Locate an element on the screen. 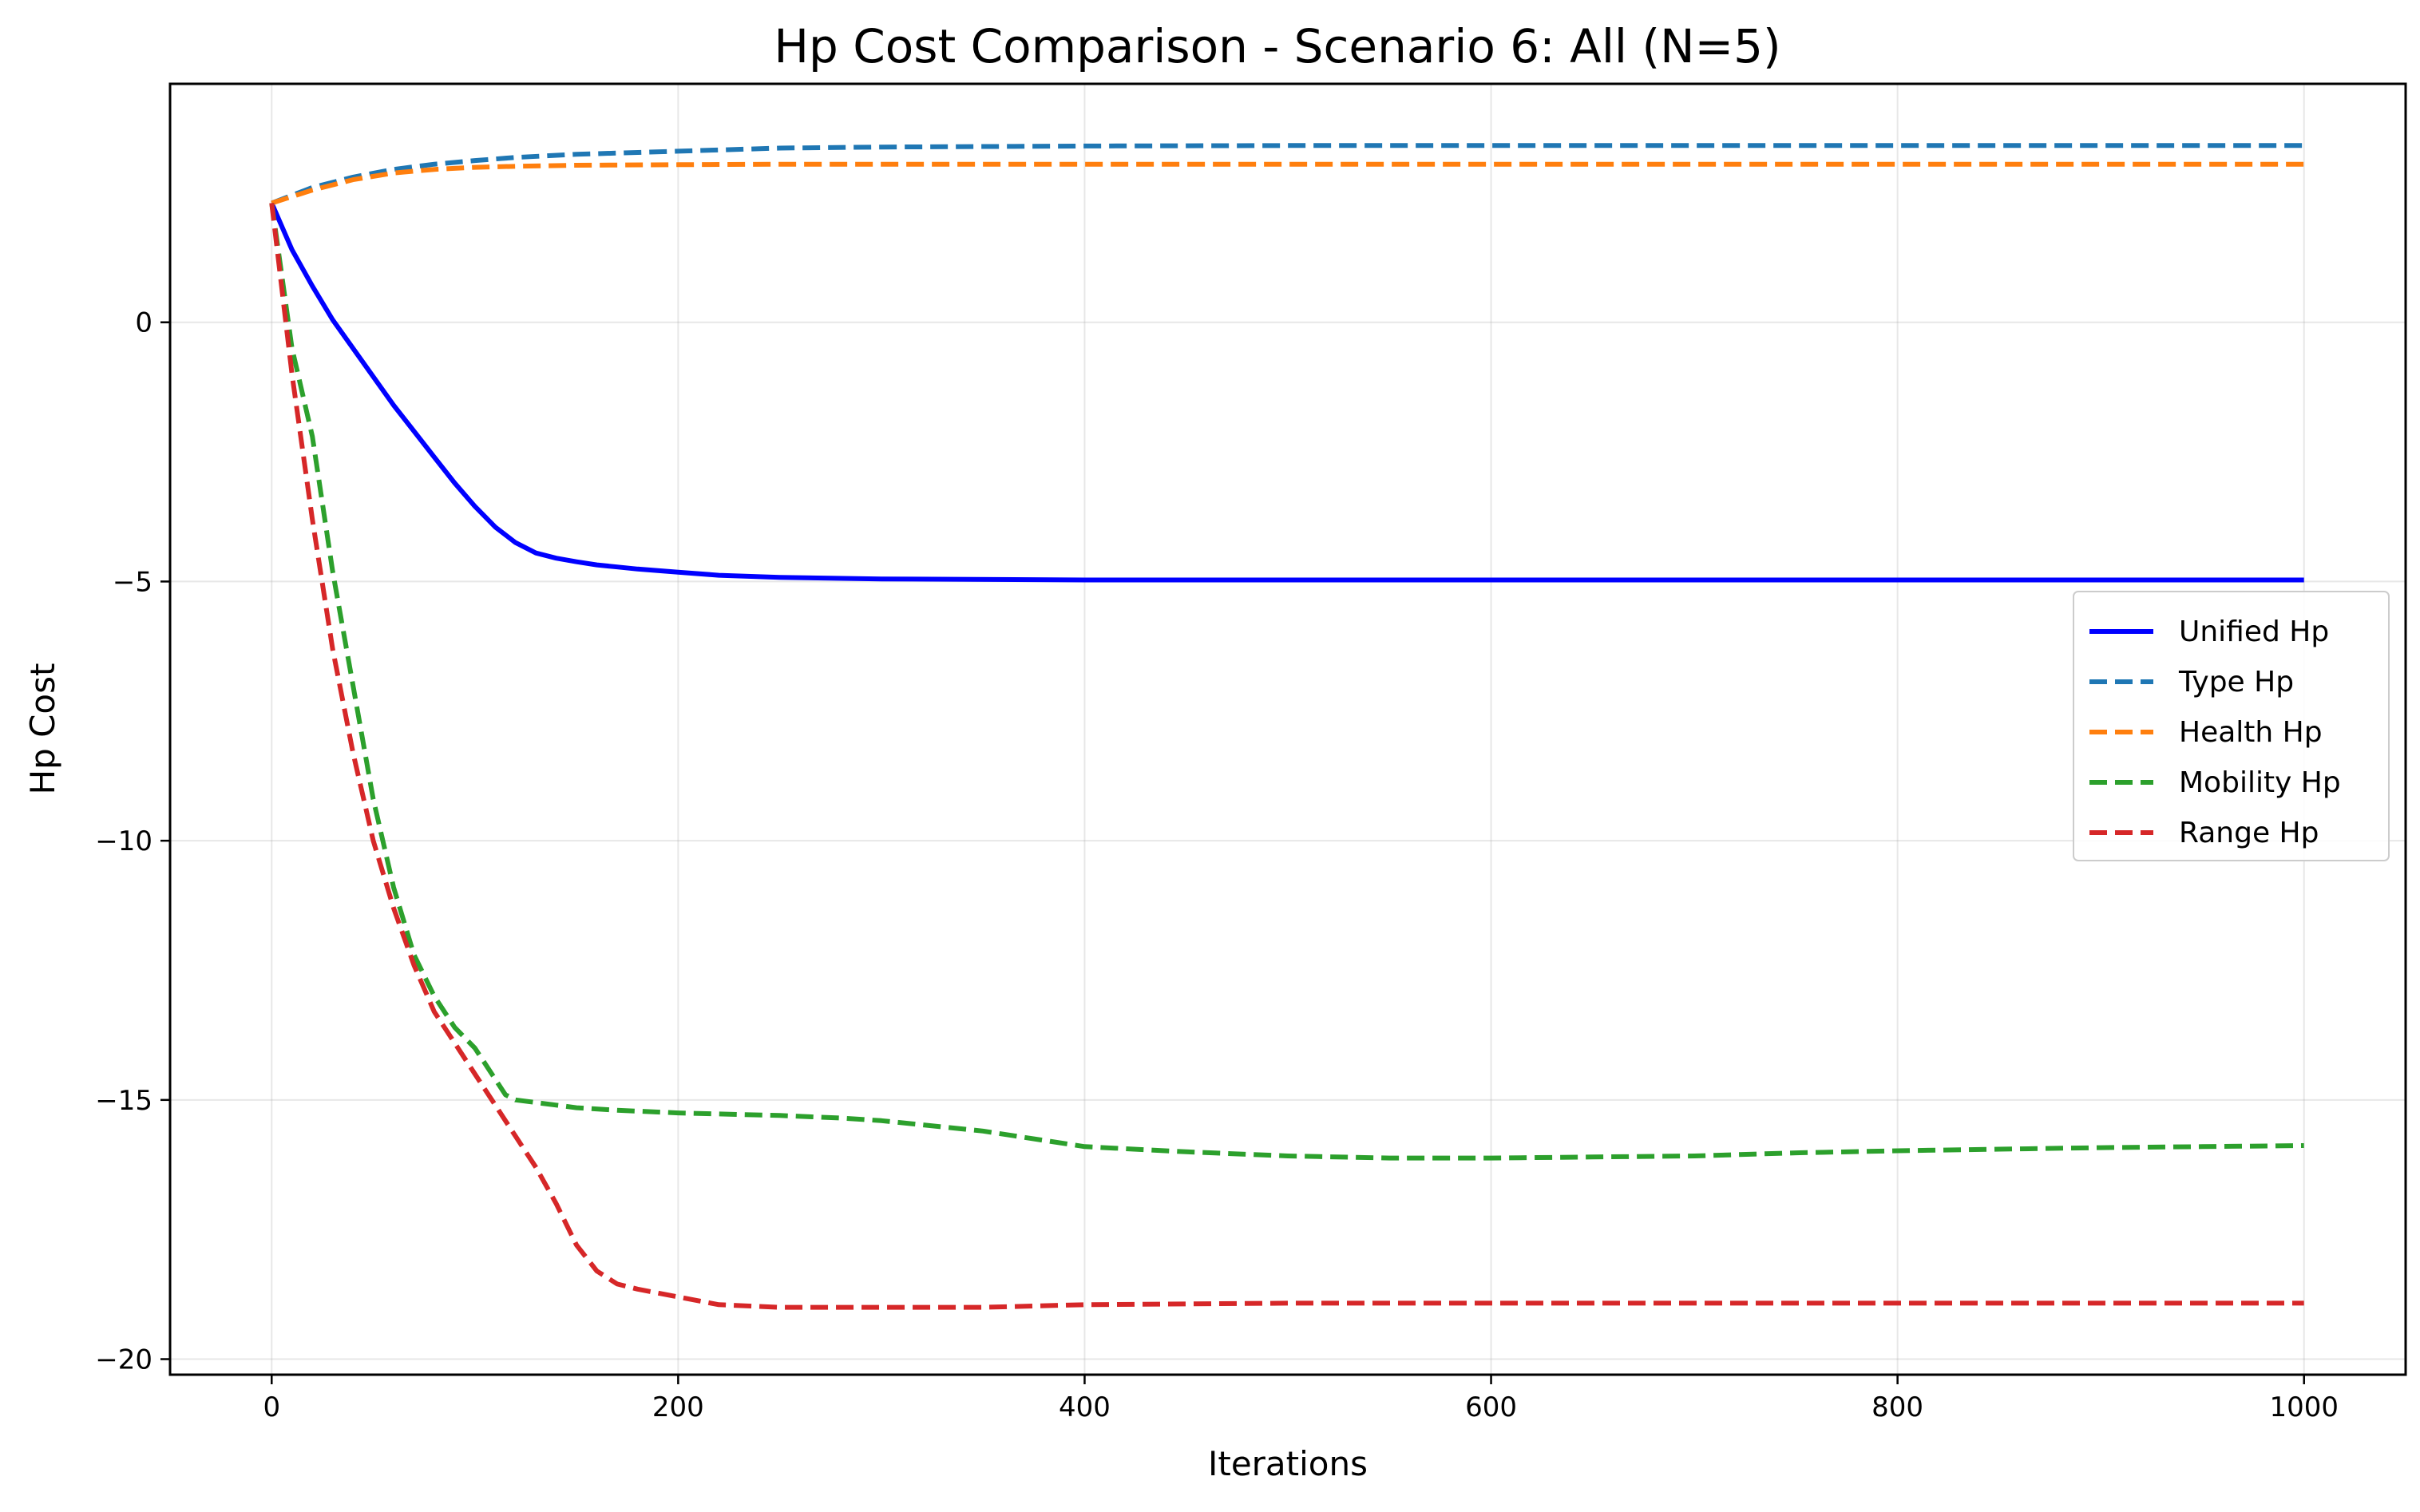 The width and height of the screenshot is (2420, 1512). legend-box is located at coordinates (2231, 726).